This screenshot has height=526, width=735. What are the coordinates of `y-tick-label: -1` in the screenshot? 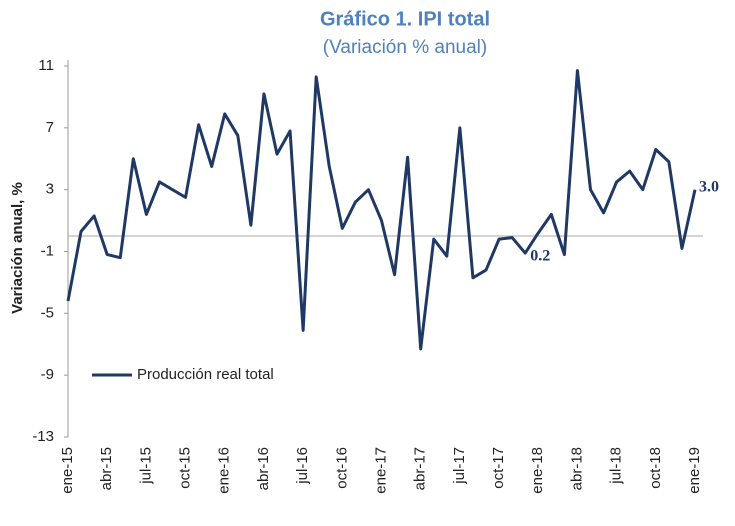 It's located at (47, 250).